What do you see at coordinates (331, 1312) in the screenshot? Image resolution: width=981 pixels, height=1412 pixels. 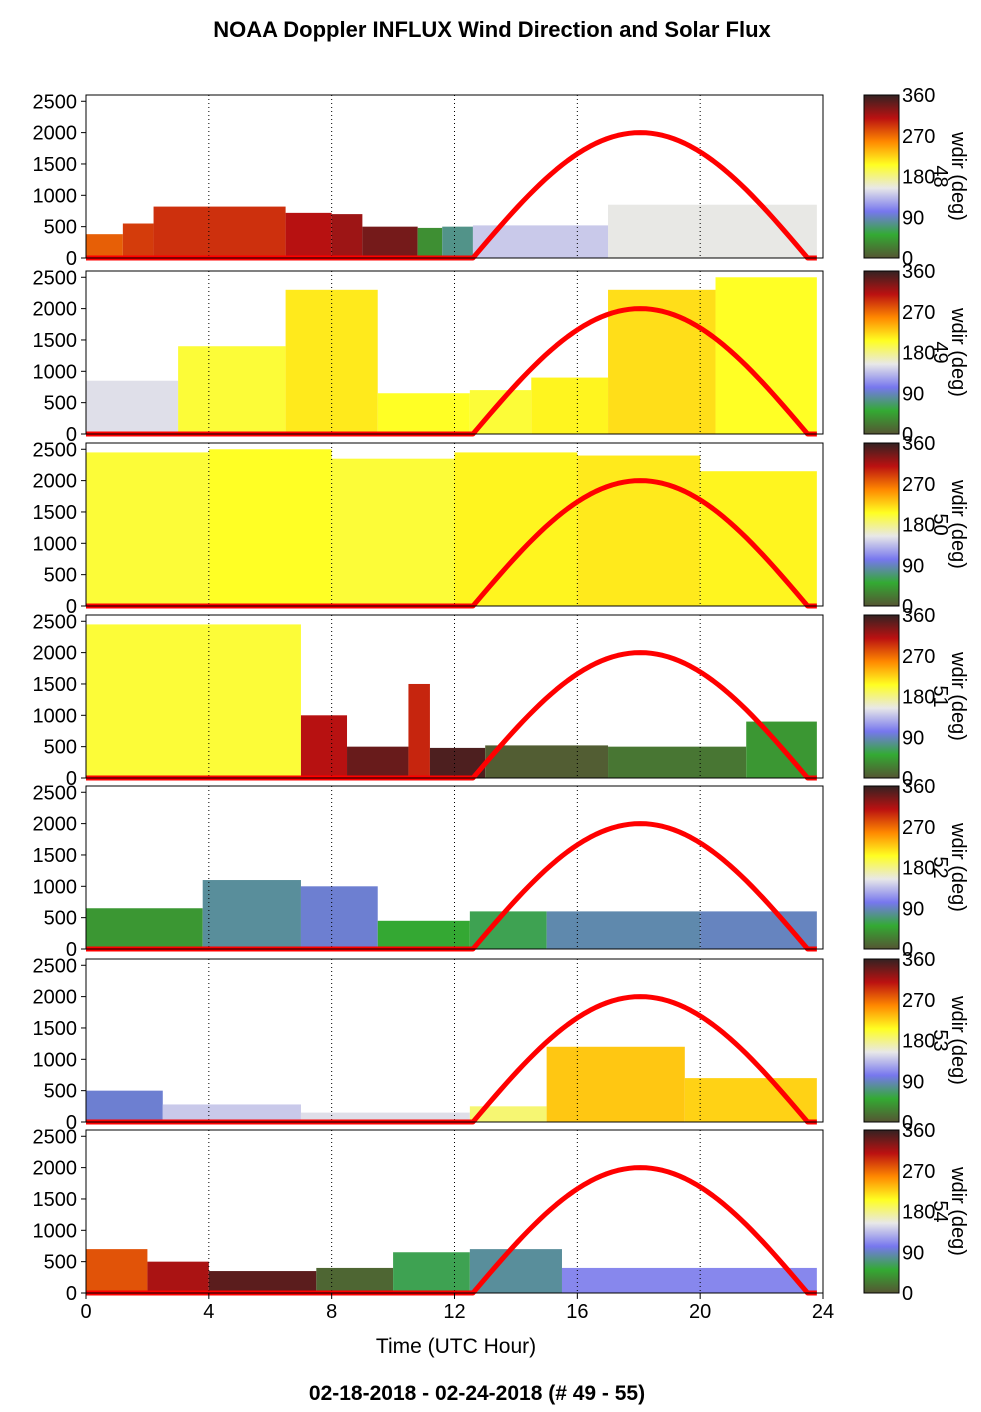 I see `x-tick-label: 8` at bounding box center [331, 1312].